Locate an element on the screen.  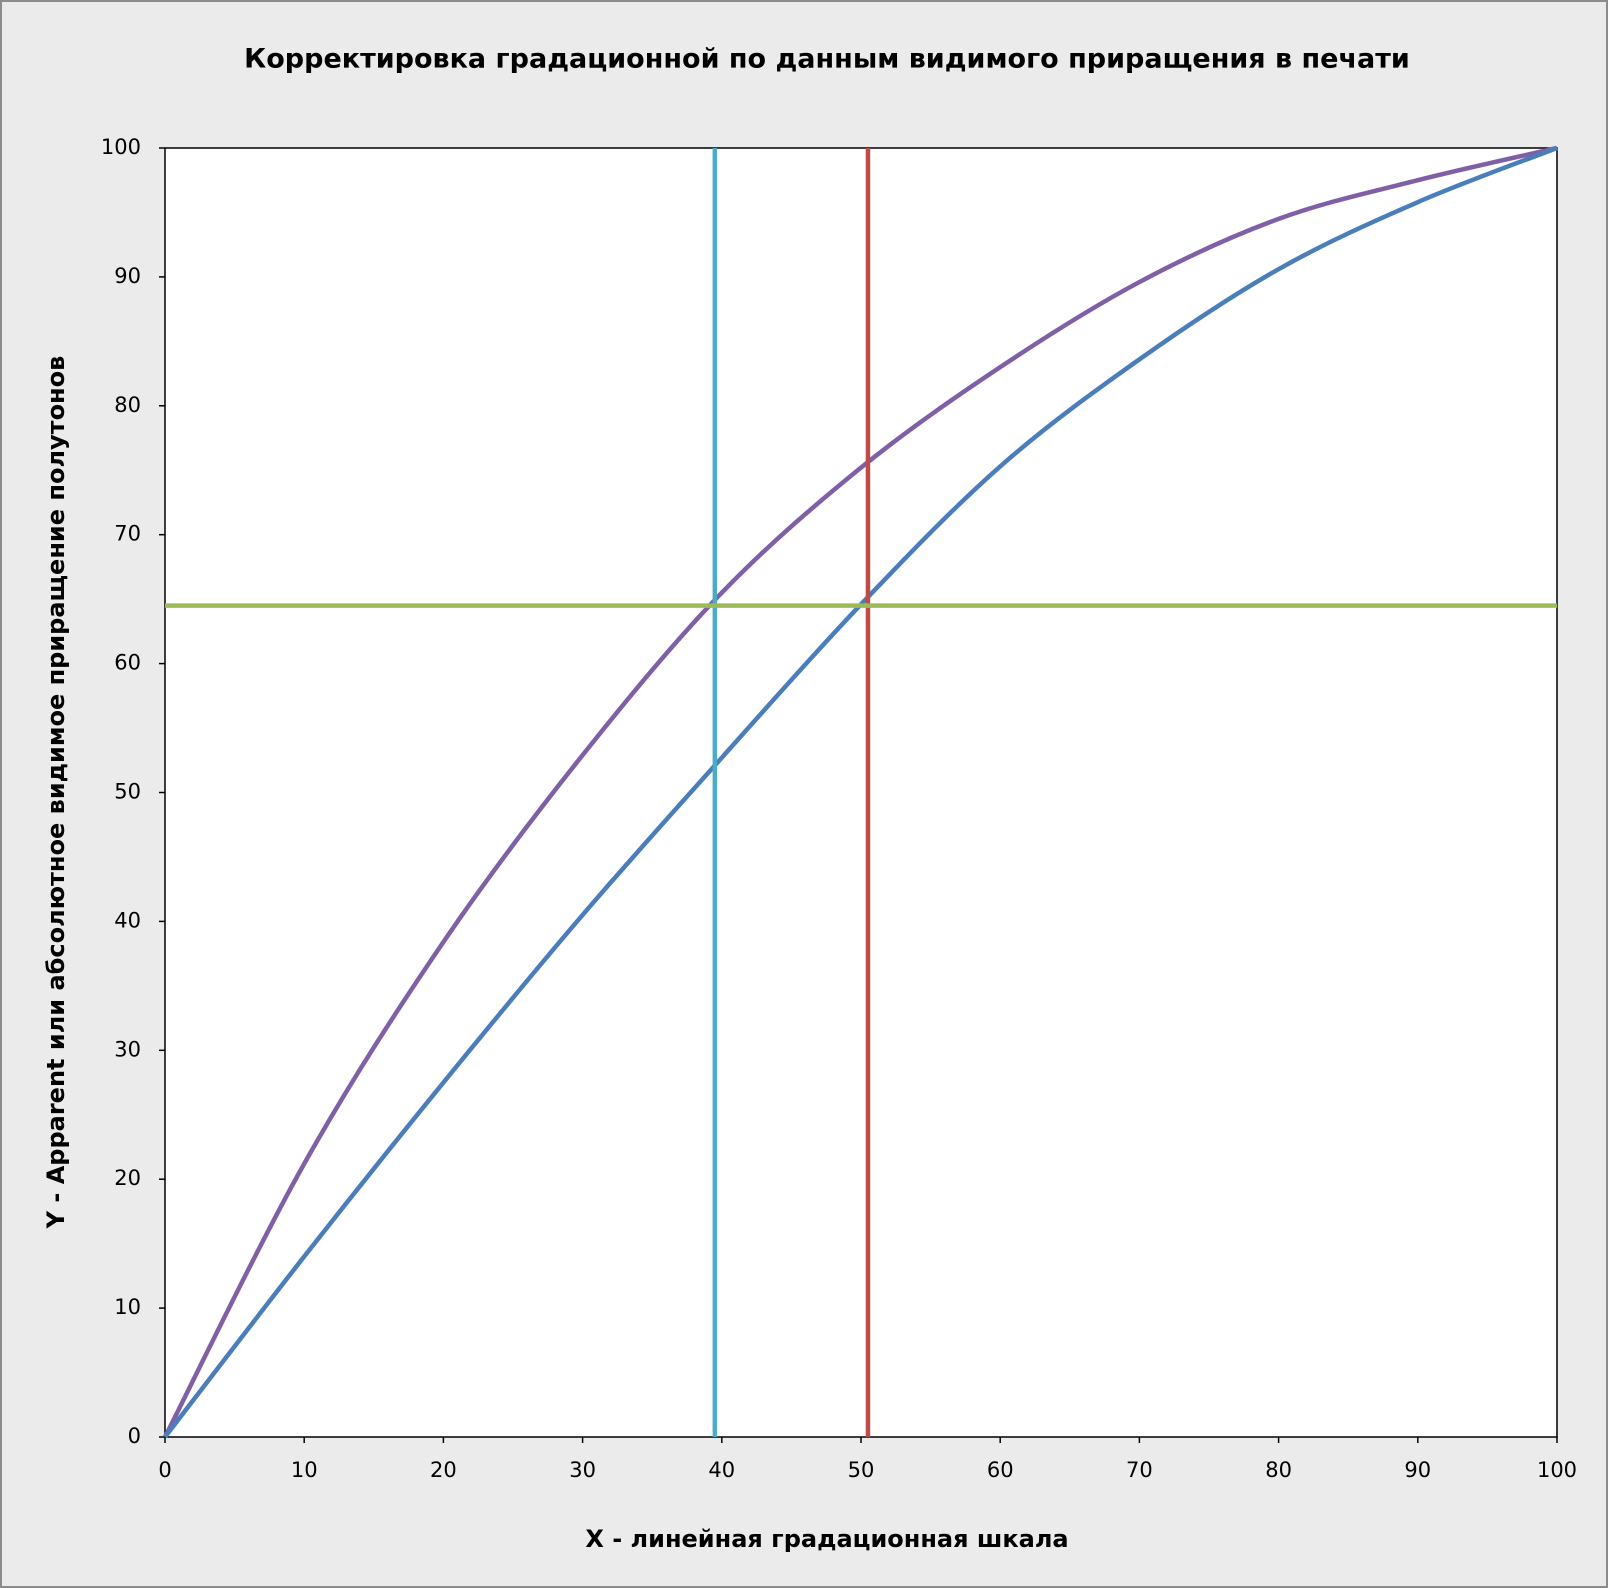
y-tick-label: 40 is located at coordinates (127, 920).